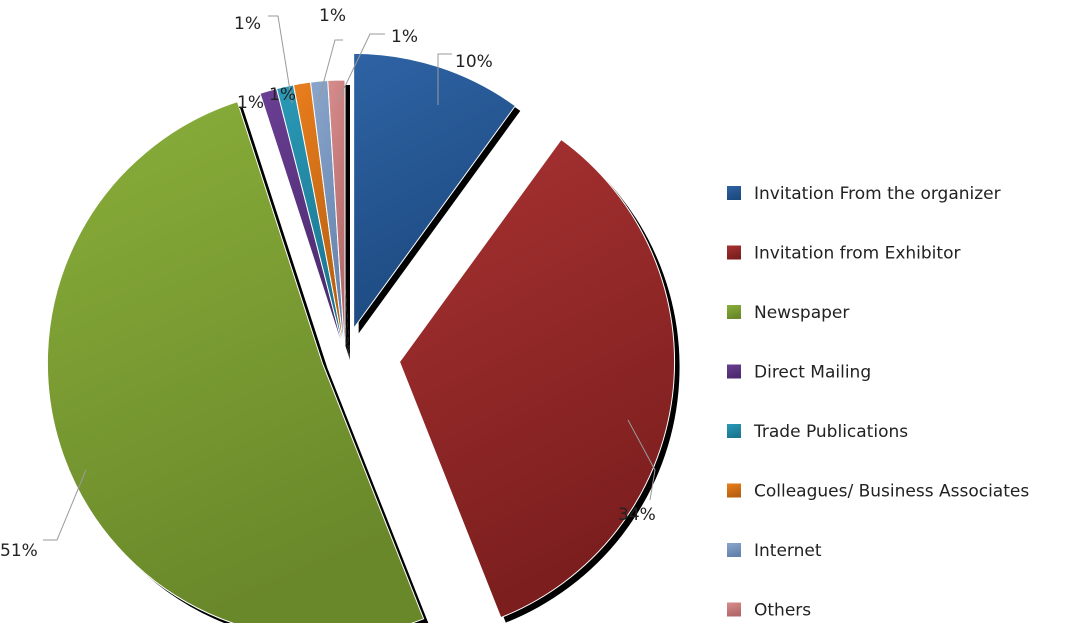 The image size is (1065, 623). What do you see at coordinates (891, 492) in the screenshot?
I see `legend-label: Colleagues/ Business Associates` at bounding box center [891, 492].